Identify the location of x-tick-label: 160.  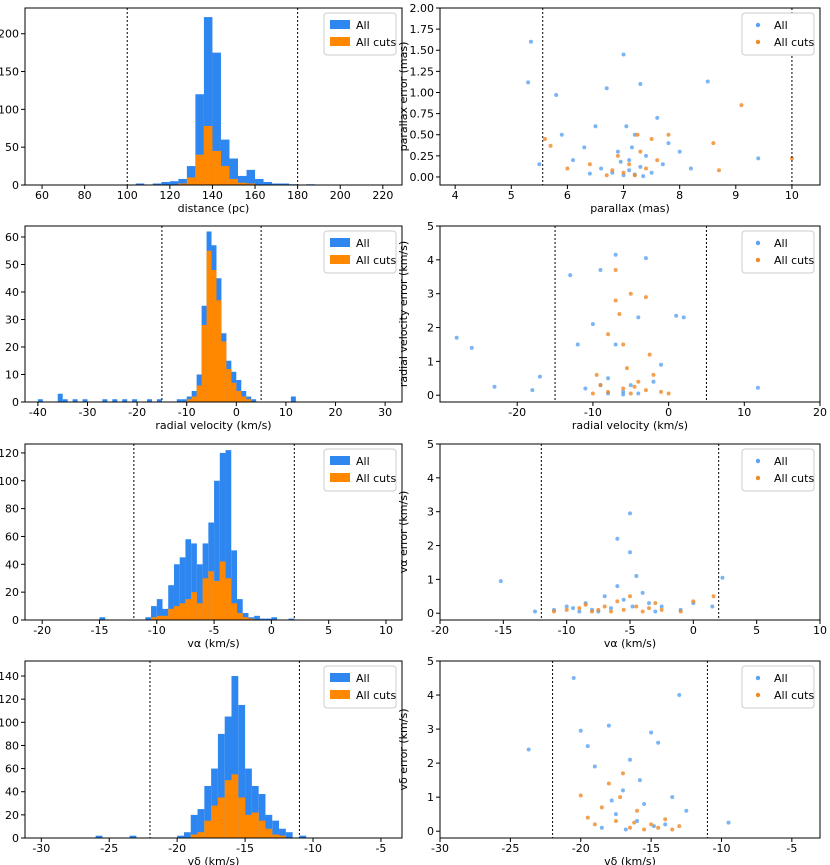
(255, 195).